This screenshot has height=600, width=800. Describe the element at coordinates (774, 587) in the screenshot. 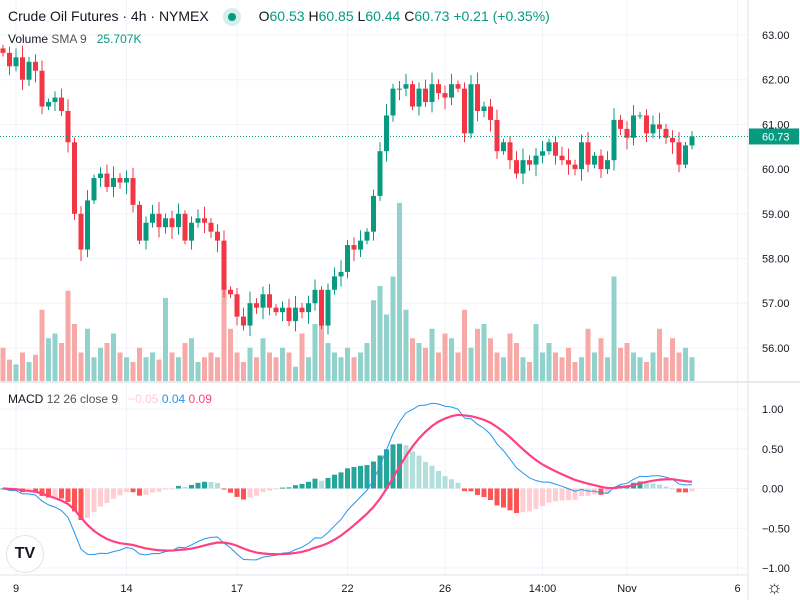

I see `settings-gear-icon: ☼` at that location.